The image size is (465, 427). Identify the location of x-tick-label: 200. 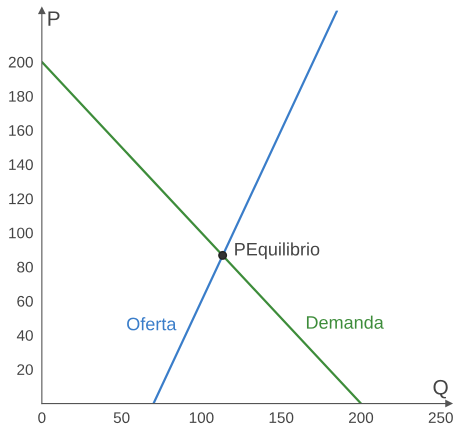
(361, 418).